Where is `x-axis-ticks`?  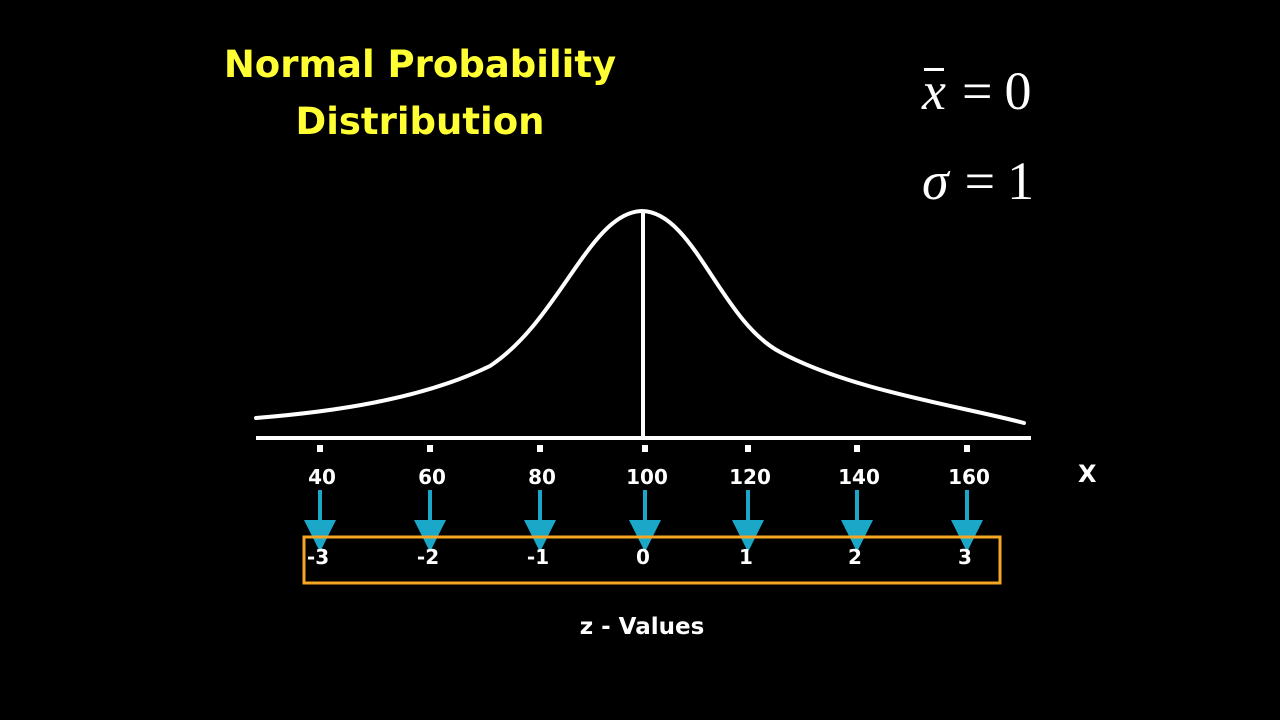
x-axis-ticks is located at coordinates (643, 448).